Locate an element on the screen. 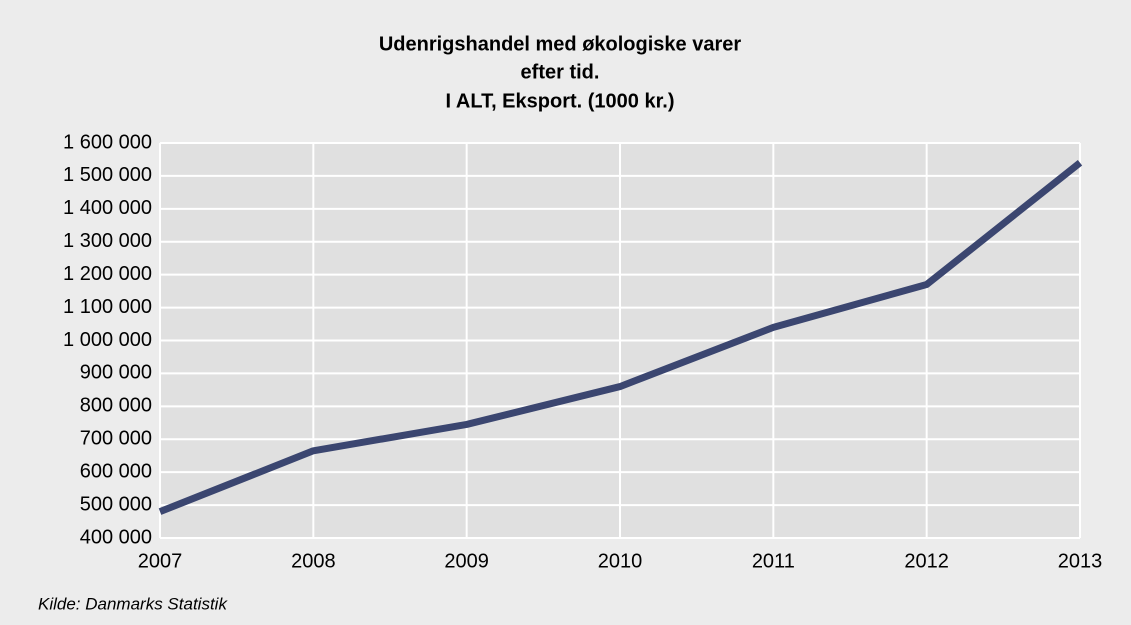 The height and width of the screenshot is (625, 1131). y-tick-label: 1 100 000 is located at coordinates (107, 307).